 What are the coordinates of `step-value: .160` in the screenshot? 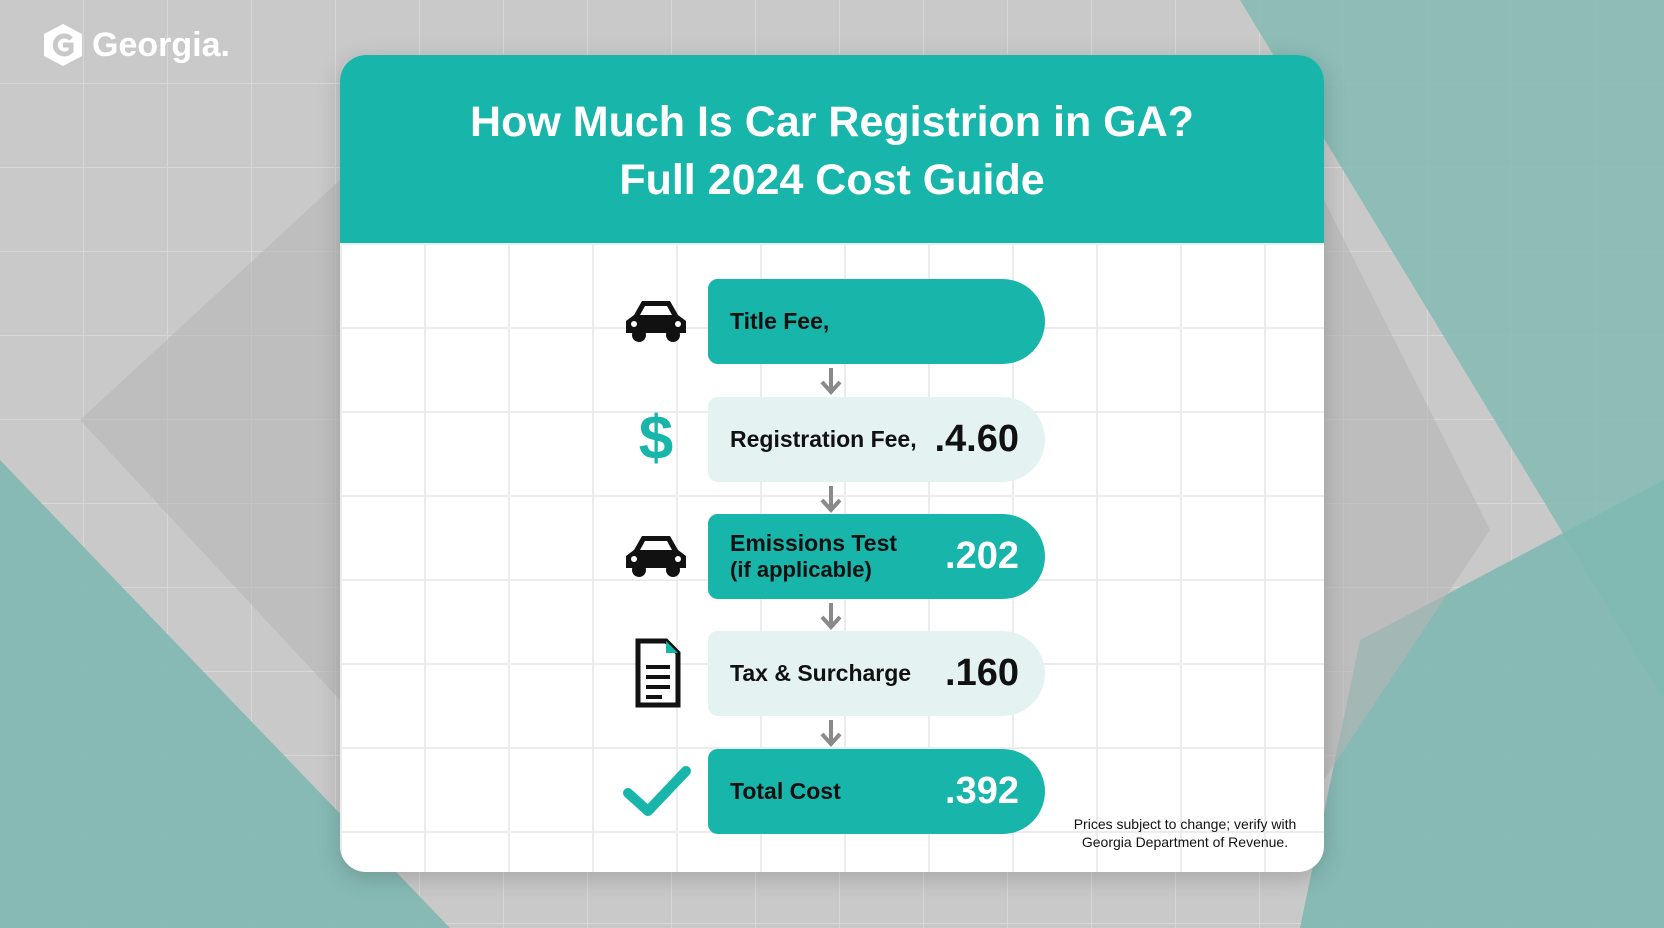 It's located at (982, 673).